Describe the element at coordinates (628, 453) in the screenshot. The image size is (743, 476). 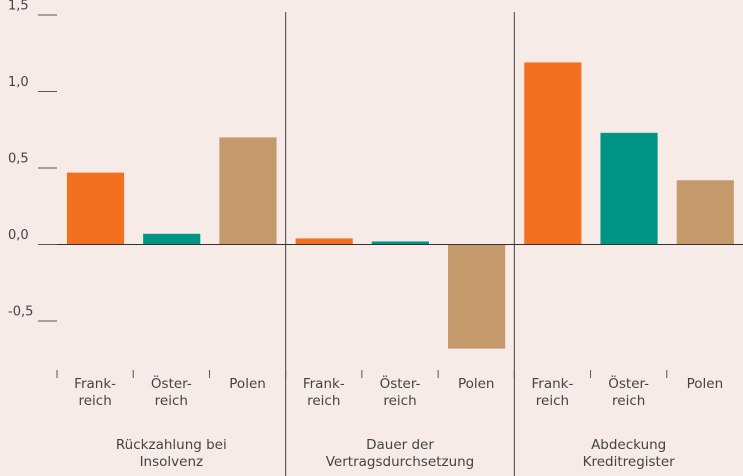
I see `group-label: Abdeckung Kreditregister` at that location.